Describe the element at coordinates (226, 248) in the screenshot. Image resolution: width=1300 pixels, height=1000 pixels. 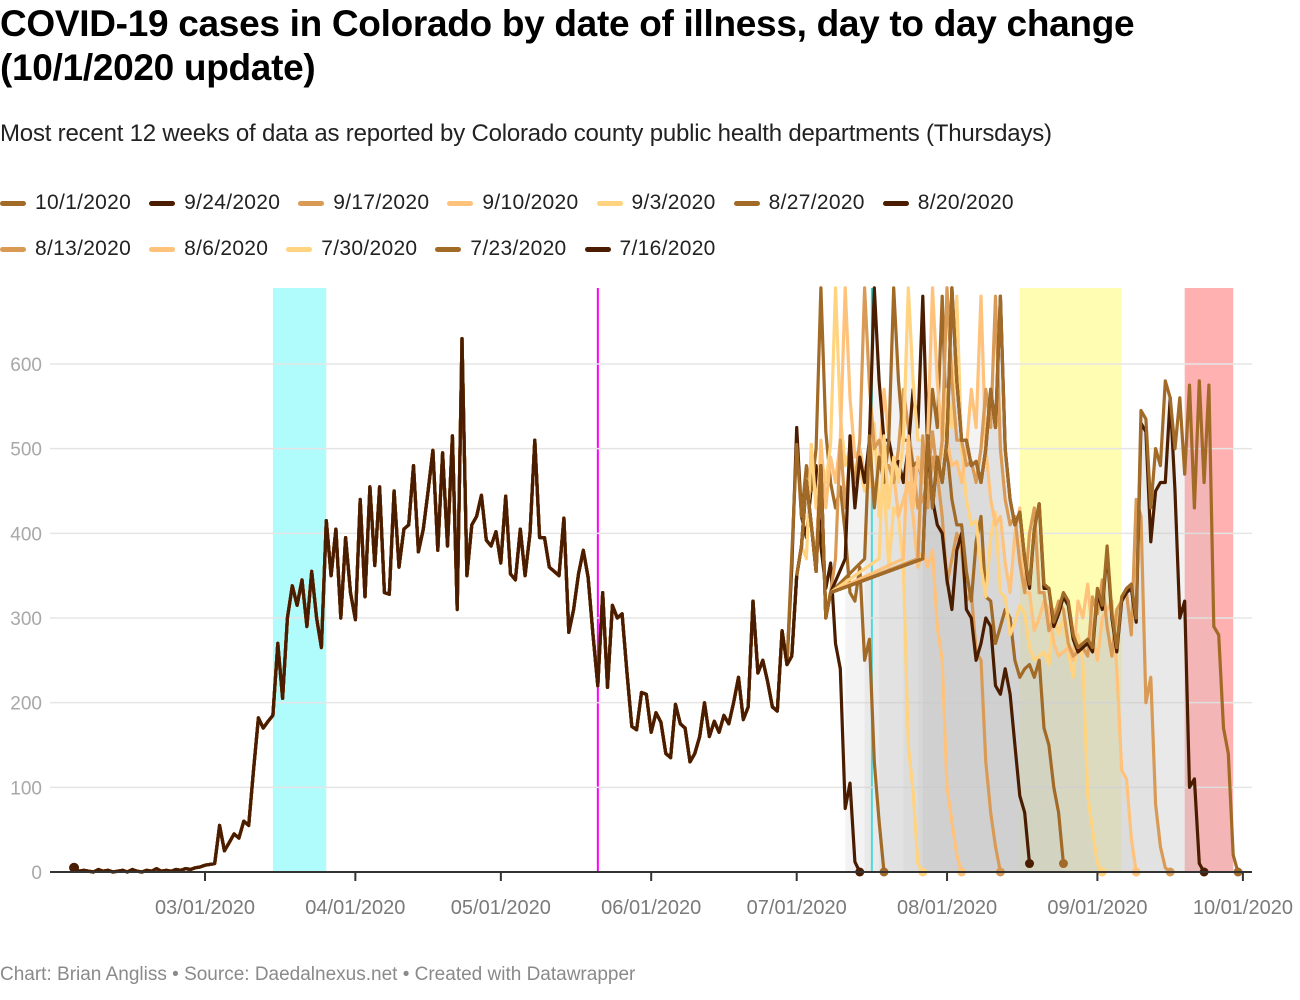
I see `legend-label: 8/6/2020` at that location.